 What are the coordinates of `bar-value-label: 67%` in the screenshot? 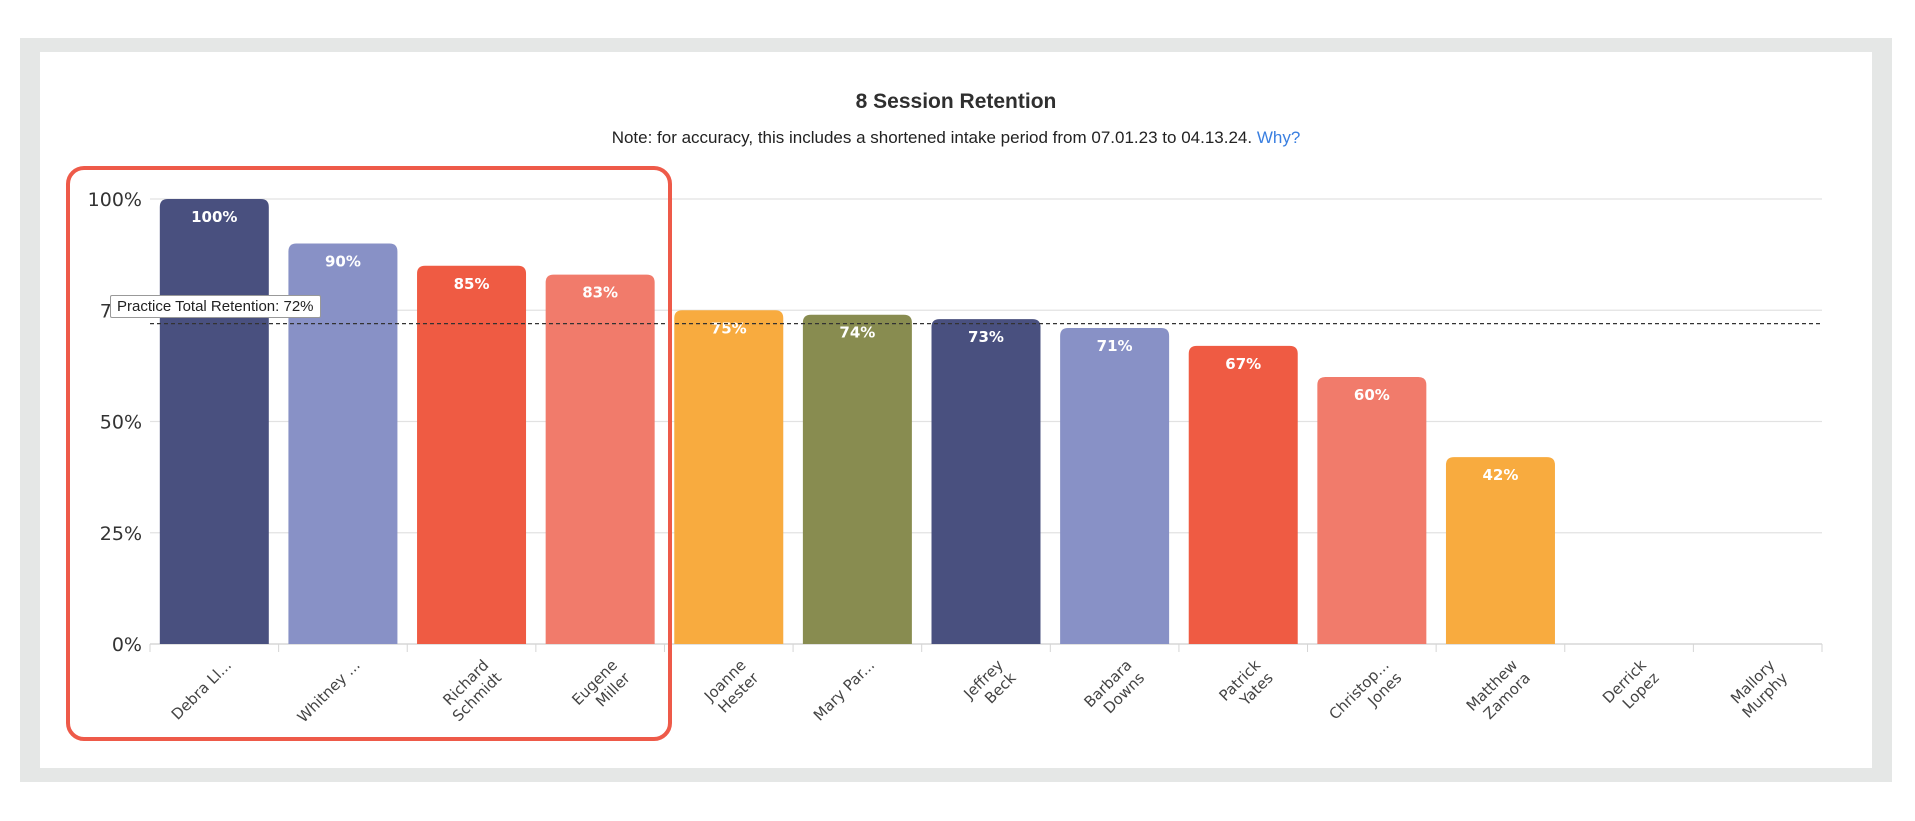 It's located at (1243, 364).